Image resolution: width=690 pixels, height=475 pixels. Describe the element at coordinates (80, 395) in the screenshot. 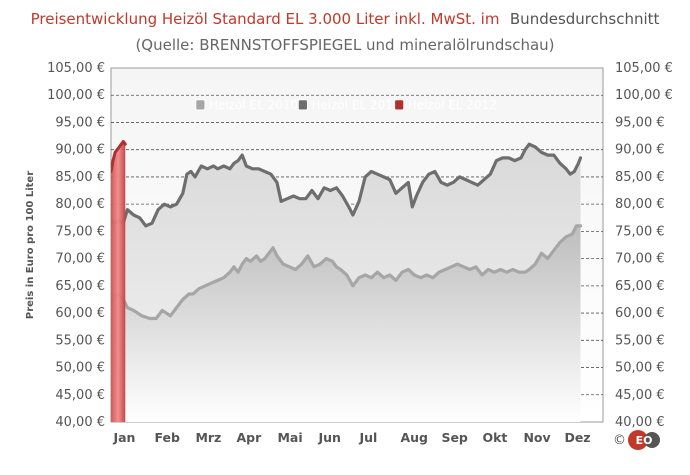

I see `y-tick-label-left: 45,00 €` at that location.